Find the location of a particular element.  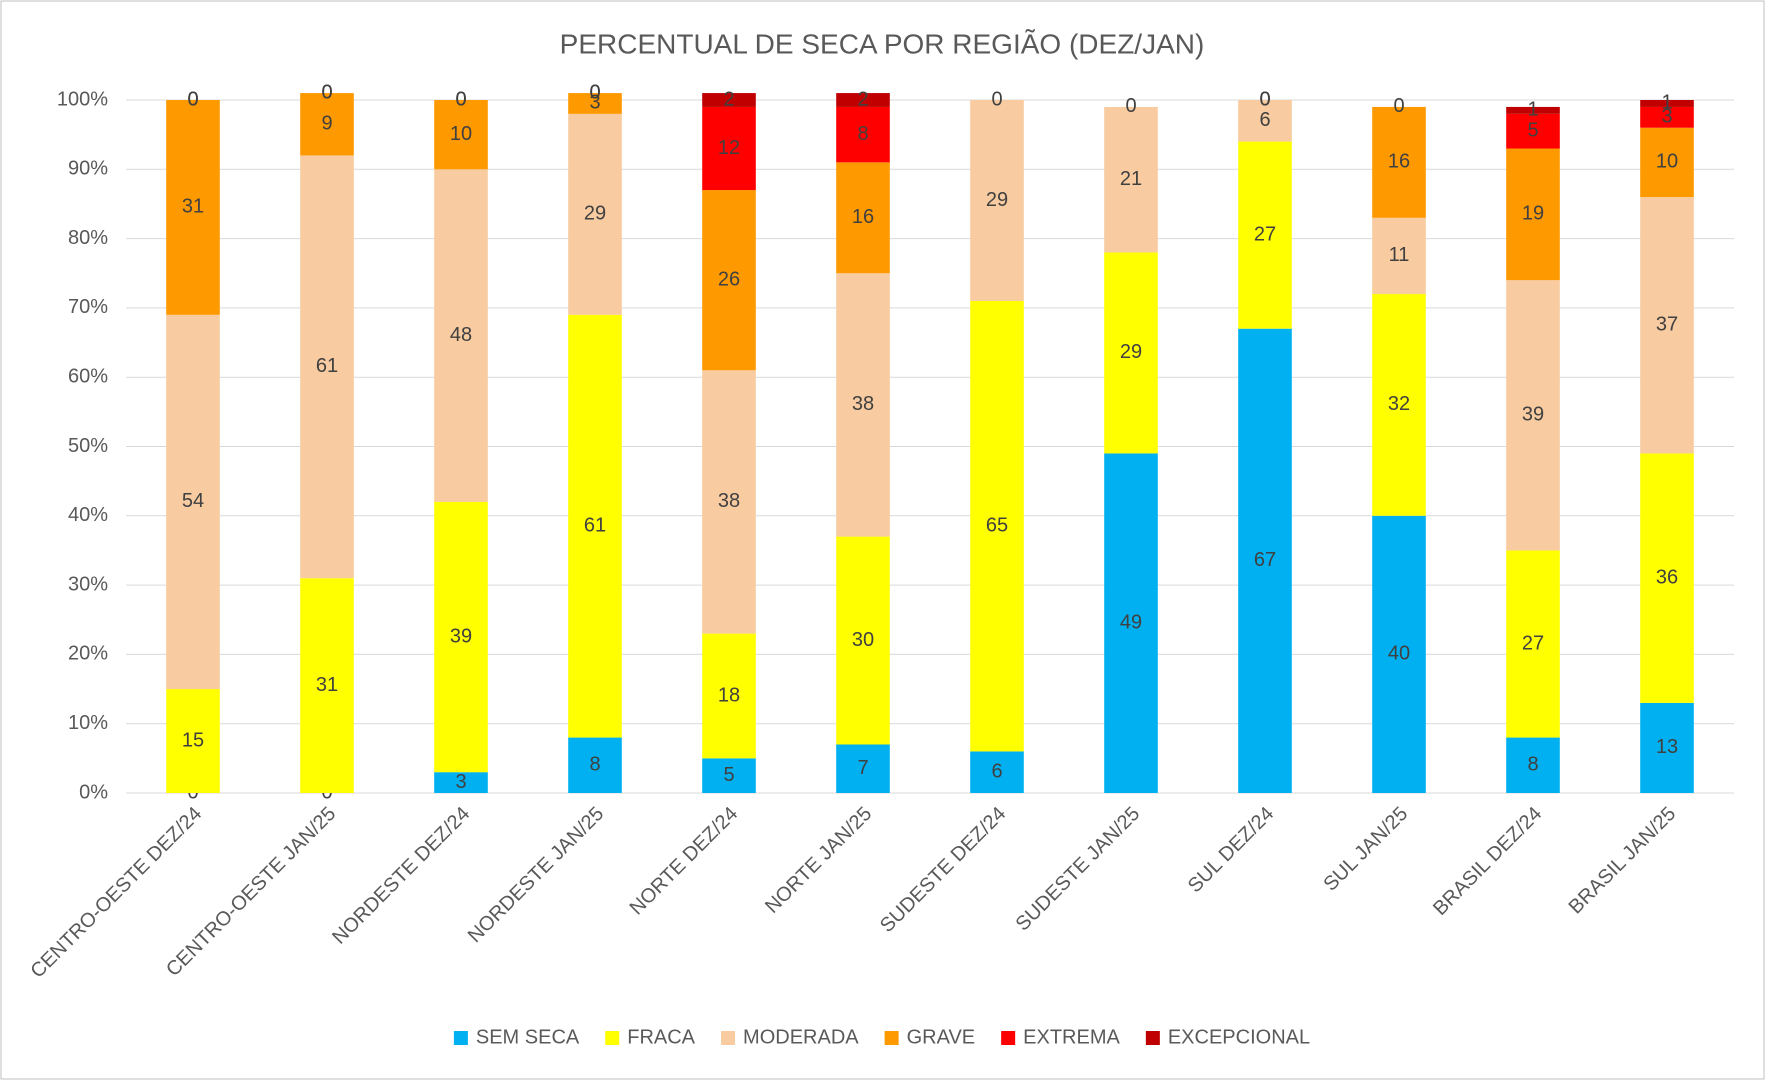

y-tick-label: 70% is located at coordinates (88, 307).